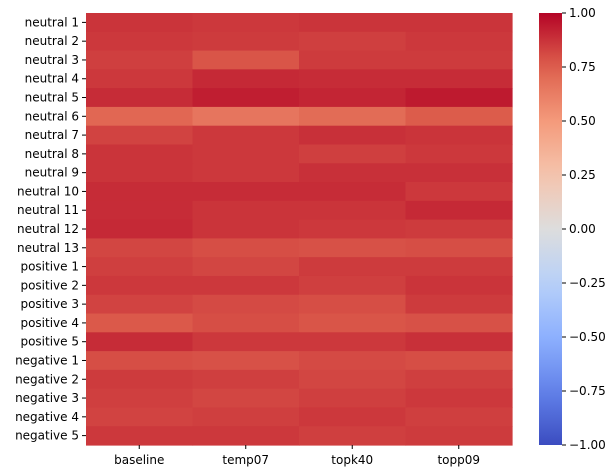 The width and height of the screenshot is (609, 468). Describe the element at coordinates (52, 79) in the screenshot. I see `row-label: neutral 4` at that location.